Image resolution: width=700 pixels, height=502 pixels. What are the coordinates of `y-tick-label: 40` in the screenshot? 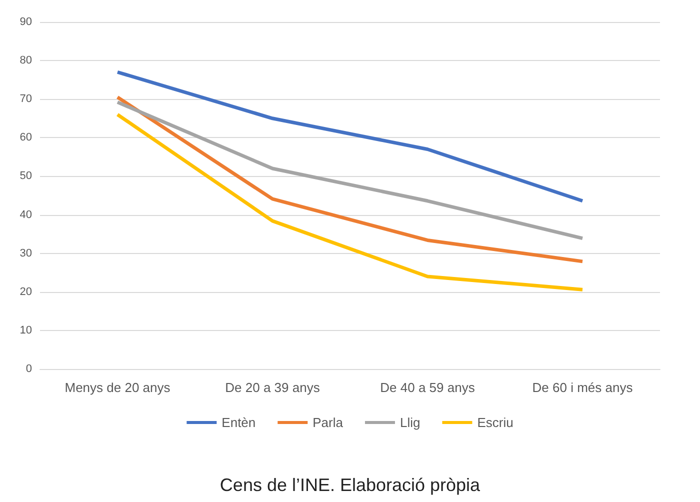 It's located at (26, 214).